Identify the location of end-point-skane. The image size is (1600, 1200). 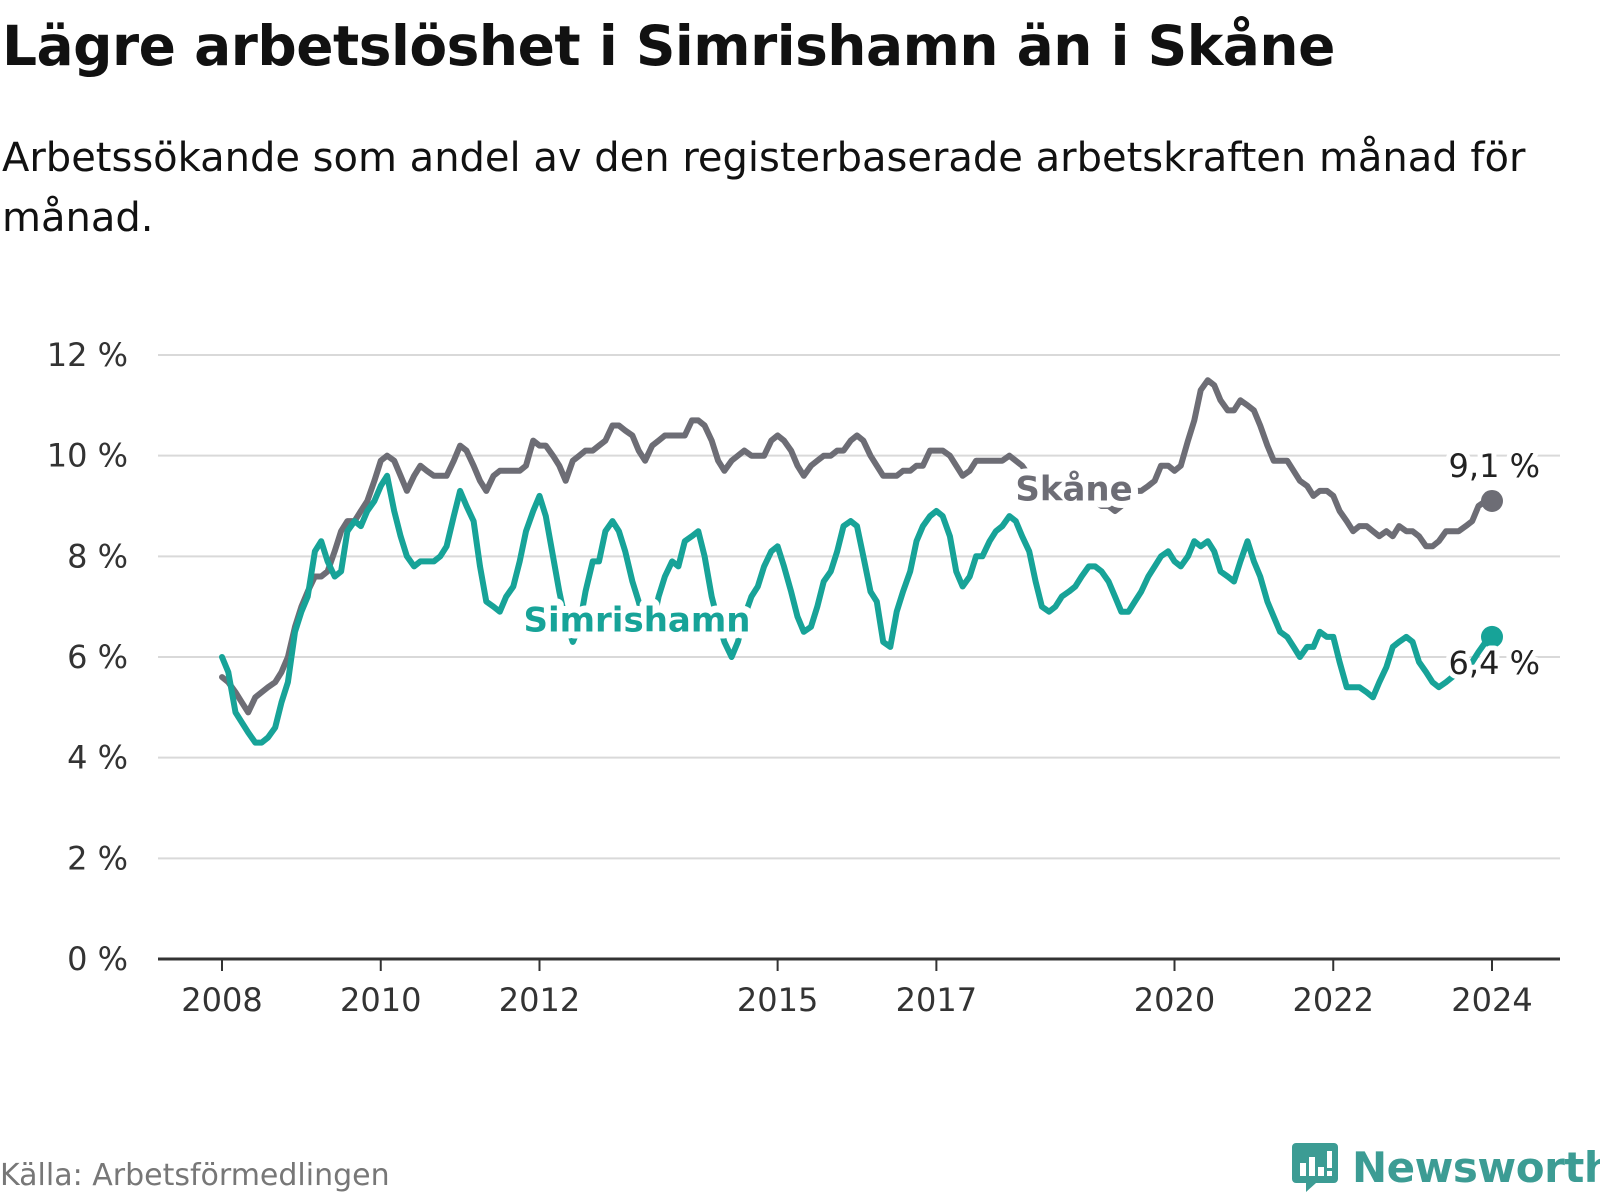
(1492, 500).